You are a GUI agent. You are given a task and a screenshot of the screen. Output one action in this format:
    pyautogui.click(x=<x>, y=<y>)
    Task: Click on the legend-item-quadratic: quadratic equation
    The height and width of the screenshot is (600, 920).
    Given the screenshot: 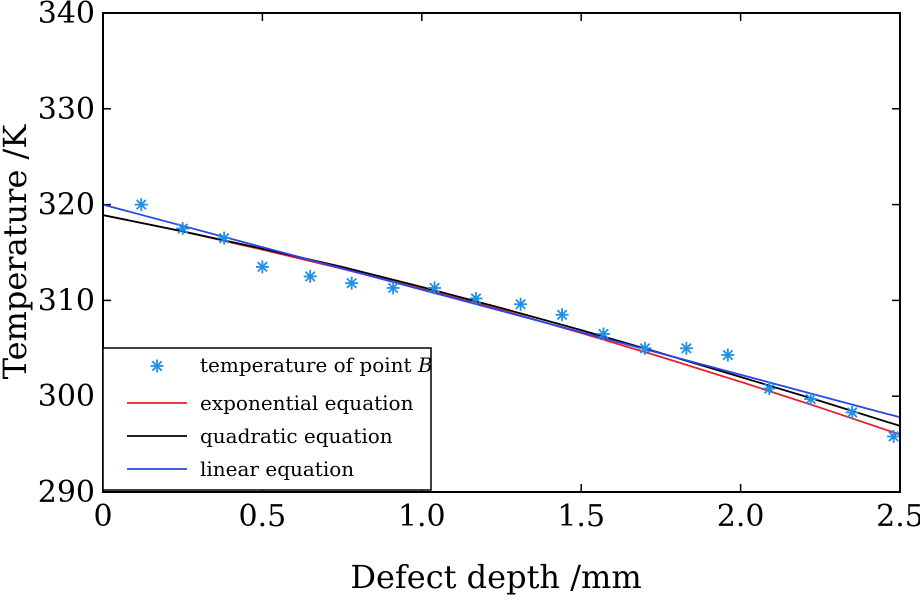 What is the action you would take?
    pyautogui.click(x=260, y=436)
    